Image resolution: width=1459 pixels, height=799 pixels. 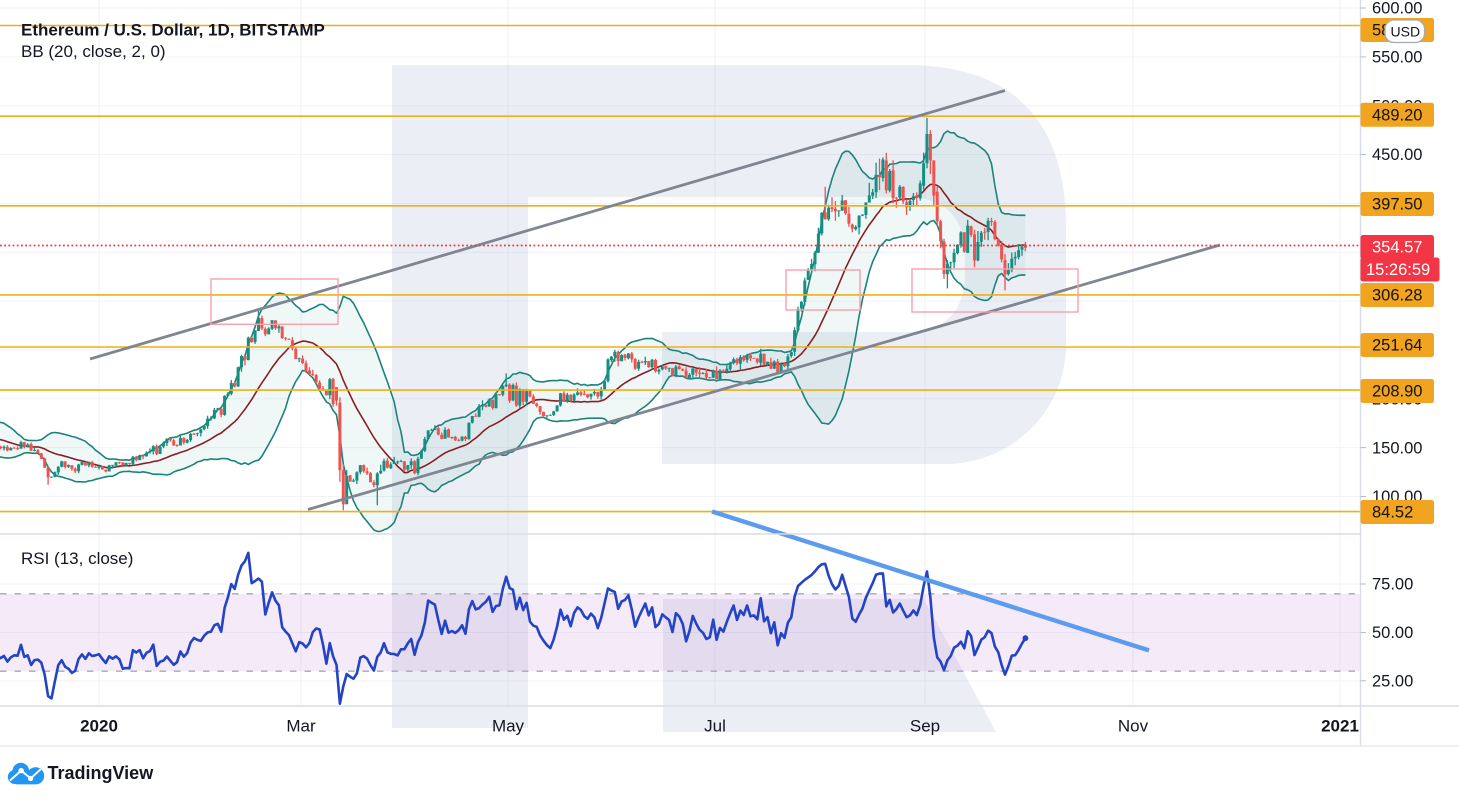 I want to click on svg-text: 208.90, so click(x=1397, y=392).